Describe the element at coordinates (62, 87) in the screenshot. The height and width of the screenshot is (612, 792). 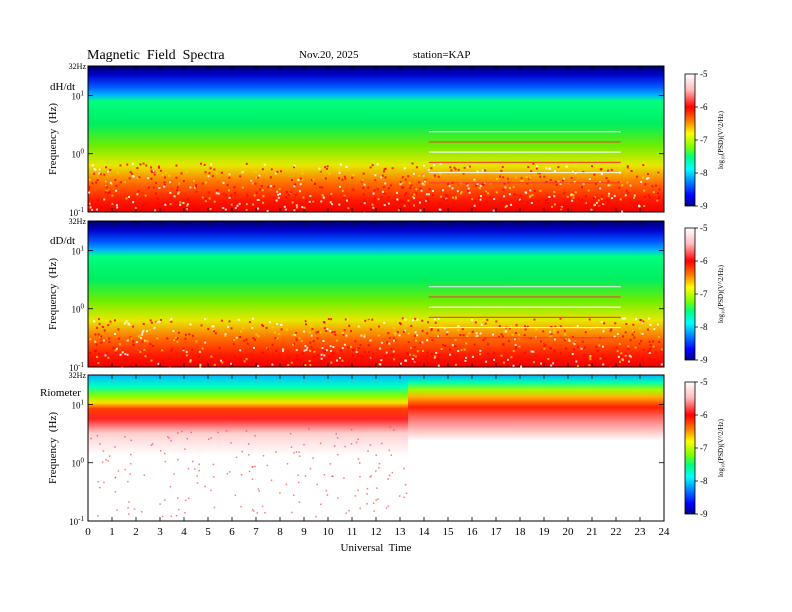
I see `panel-label: dH/dt` at that location.